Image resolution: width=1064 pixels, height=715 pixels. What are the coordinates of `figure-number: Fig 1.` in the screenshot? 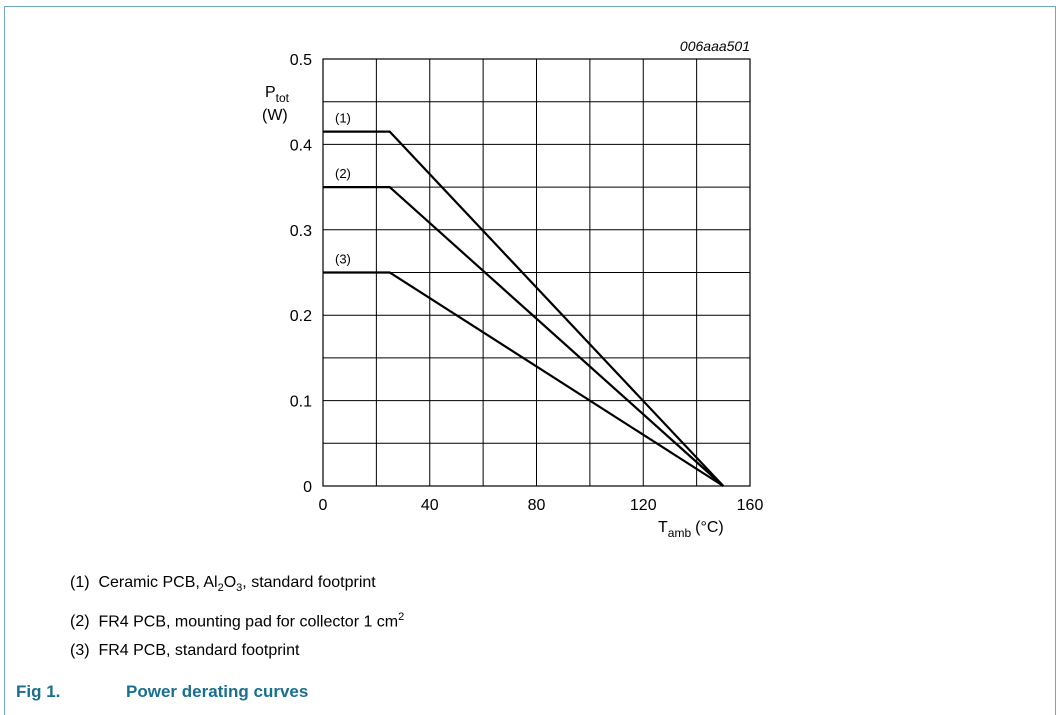 It's located at (38, 691).